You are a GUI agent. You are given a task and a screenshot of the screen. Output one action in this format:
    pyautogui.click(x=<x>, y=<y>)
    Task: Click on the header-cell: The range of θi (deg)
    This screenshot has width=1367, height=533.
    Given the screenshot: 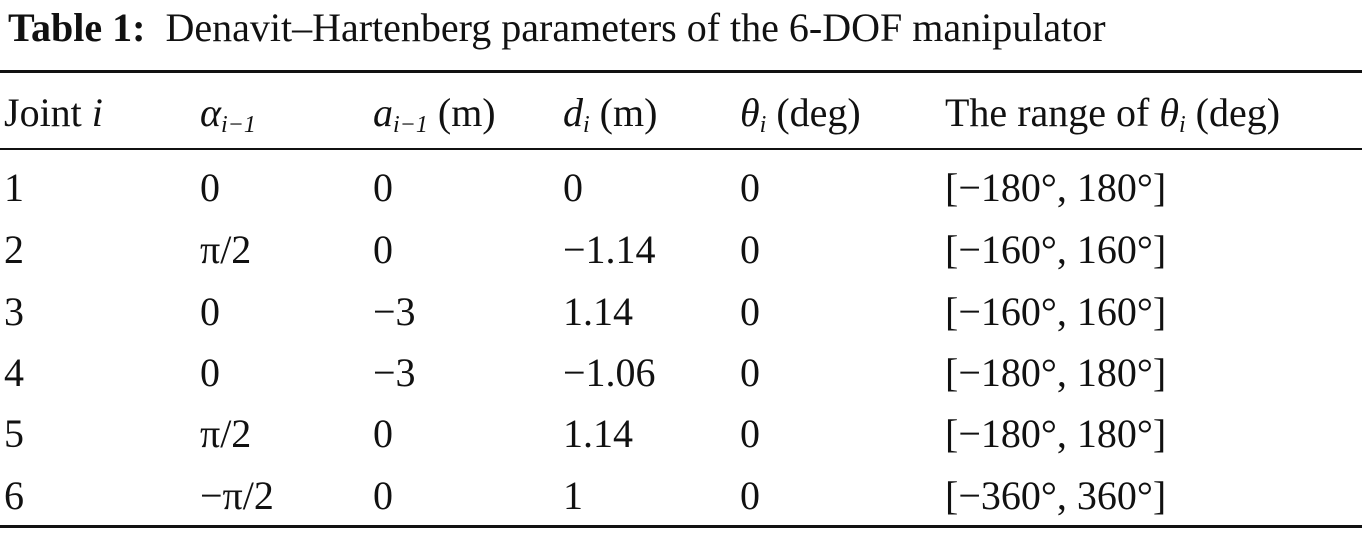 What is the action you would take?
    pyautogui.click(x=1112, y=113)
    